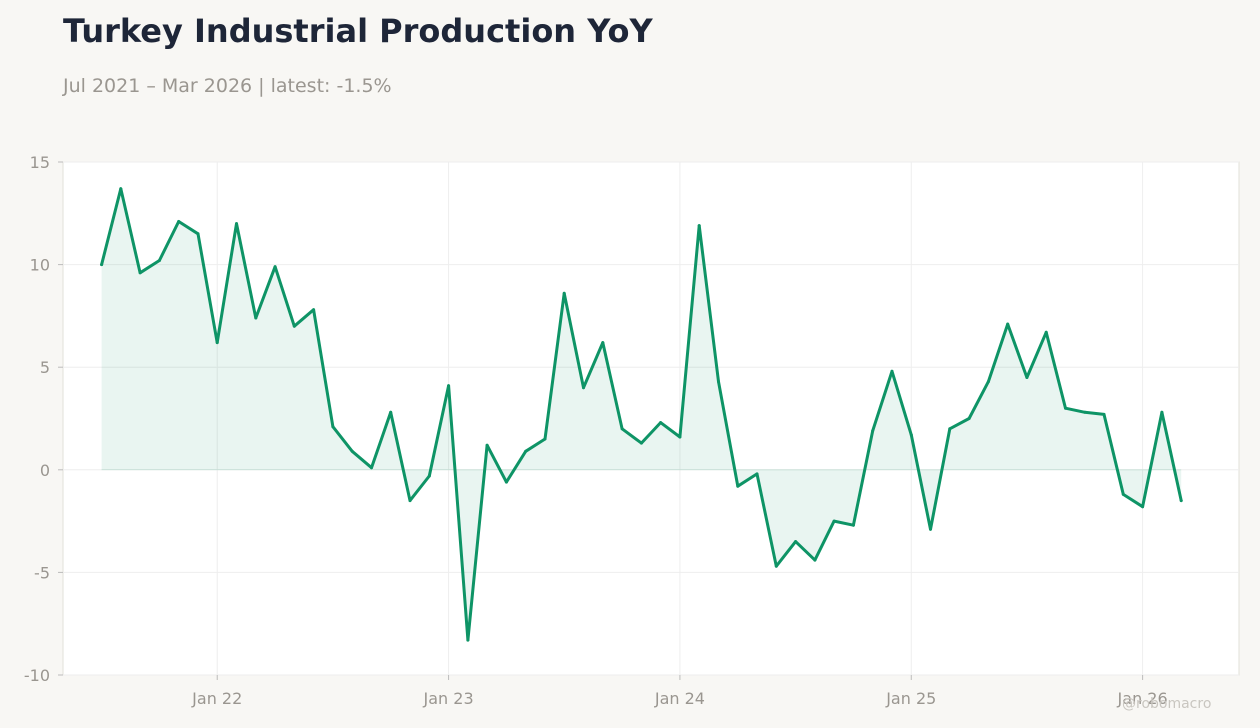 The height and width of the screenshot is (728, 1260). Describe the element at coordinates (43, 419) in the screenshot. I see `y-axis-ticks: -10 -5 0 5 10 15` at that location.